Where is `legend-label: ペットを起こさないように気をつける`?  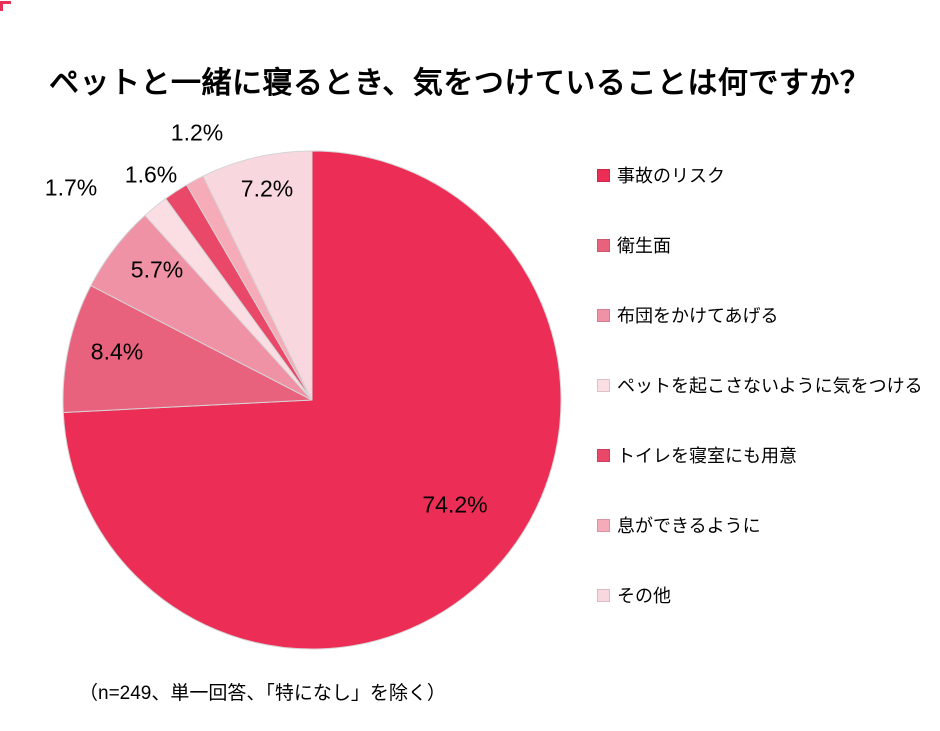
legend-label: ペットを起こさないように気をつける is located at coordinates (770, 386).